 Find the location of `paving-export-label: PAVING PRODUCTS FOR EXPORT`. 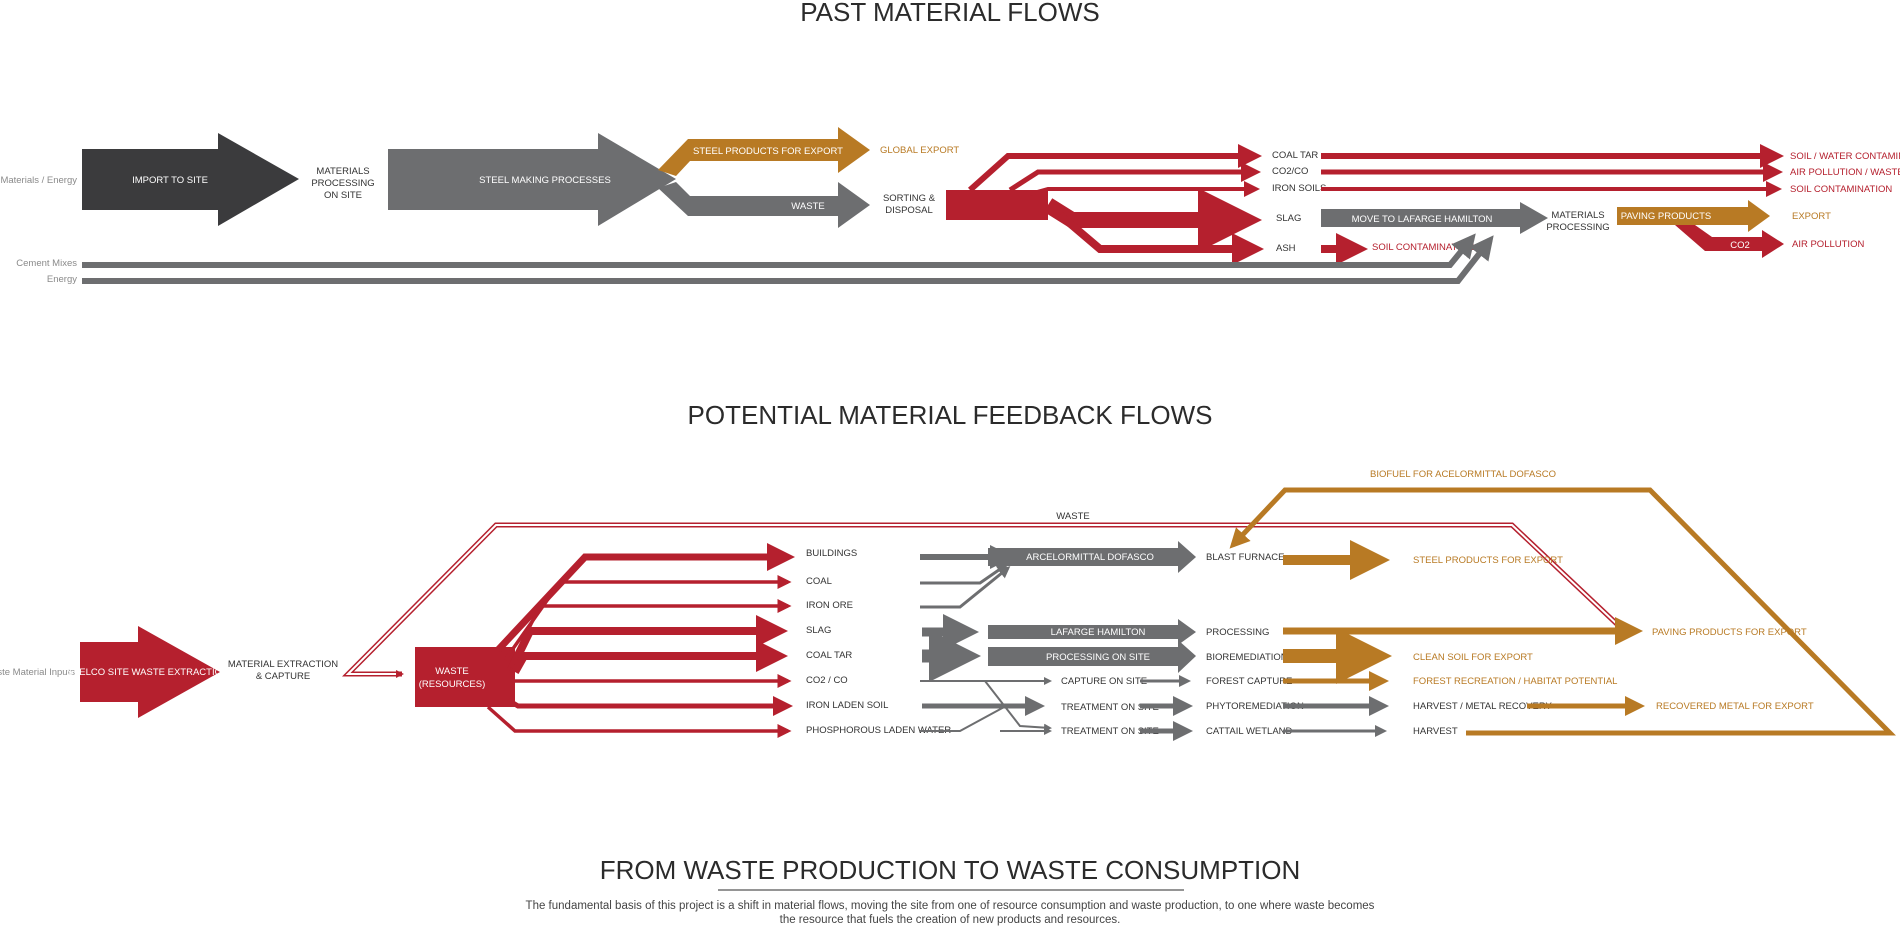

paving-export-label: PAVING PRODUCTS FOR EXPORT is located at coordinates (1729, 632).